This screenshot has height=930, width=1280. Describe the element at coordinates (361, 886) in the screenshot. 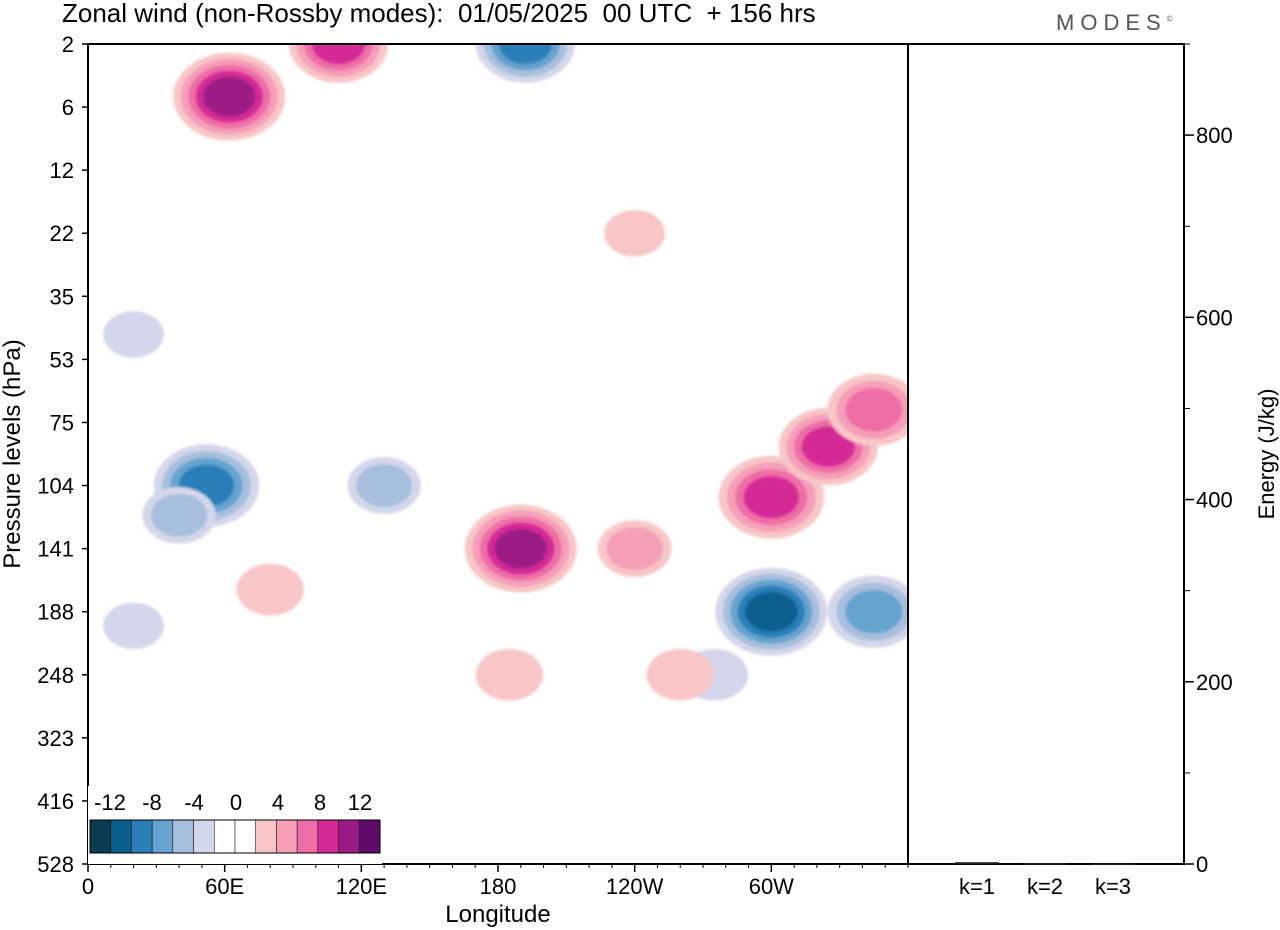

I see `x-tick-label: 120E` at that location.